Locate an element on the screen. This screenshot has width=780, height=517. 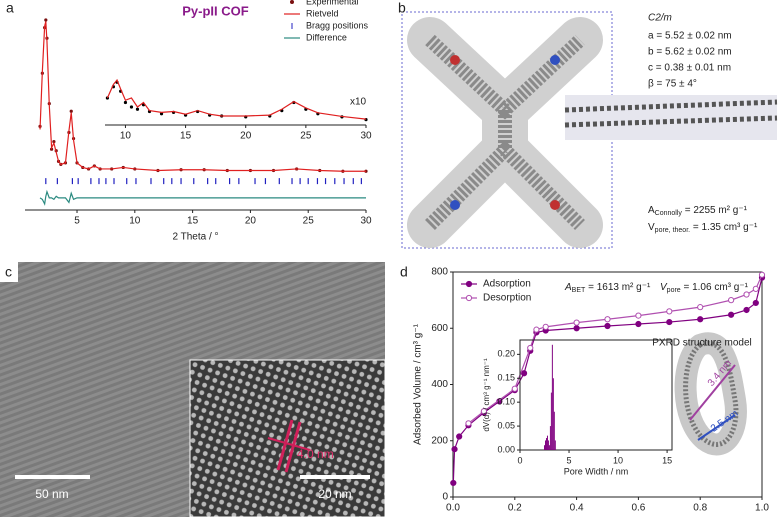
annotation: Vpore = 1.06 cm³ g⁻¹ is located at coordinates (704, 288).